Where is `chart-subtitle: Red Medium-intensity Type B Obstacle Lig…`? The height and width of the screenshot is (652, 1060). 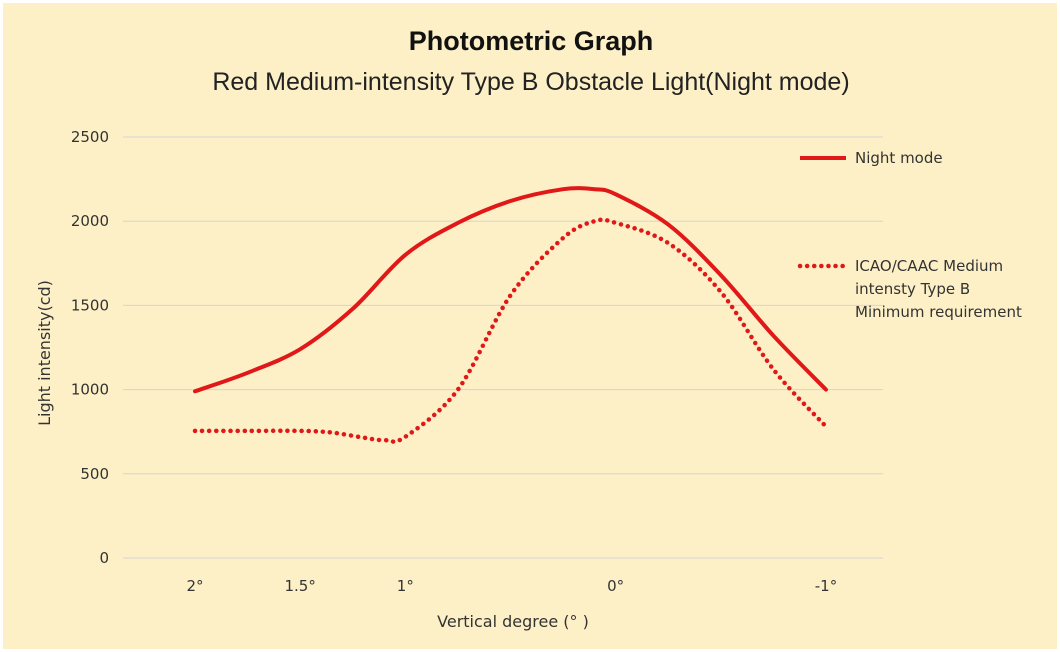
chart-subtitle: Red Medium-intensity Type B Obstacle Lig… is located at coordinates (530, 82).